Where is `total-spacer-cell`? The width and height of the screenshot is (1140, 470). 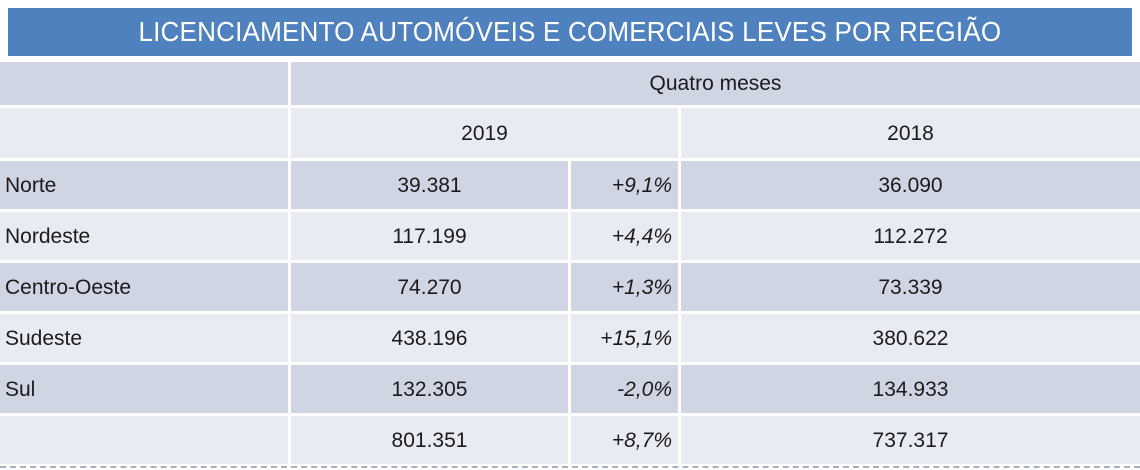
total-spacer-cell is located at coordinates (144, 440).